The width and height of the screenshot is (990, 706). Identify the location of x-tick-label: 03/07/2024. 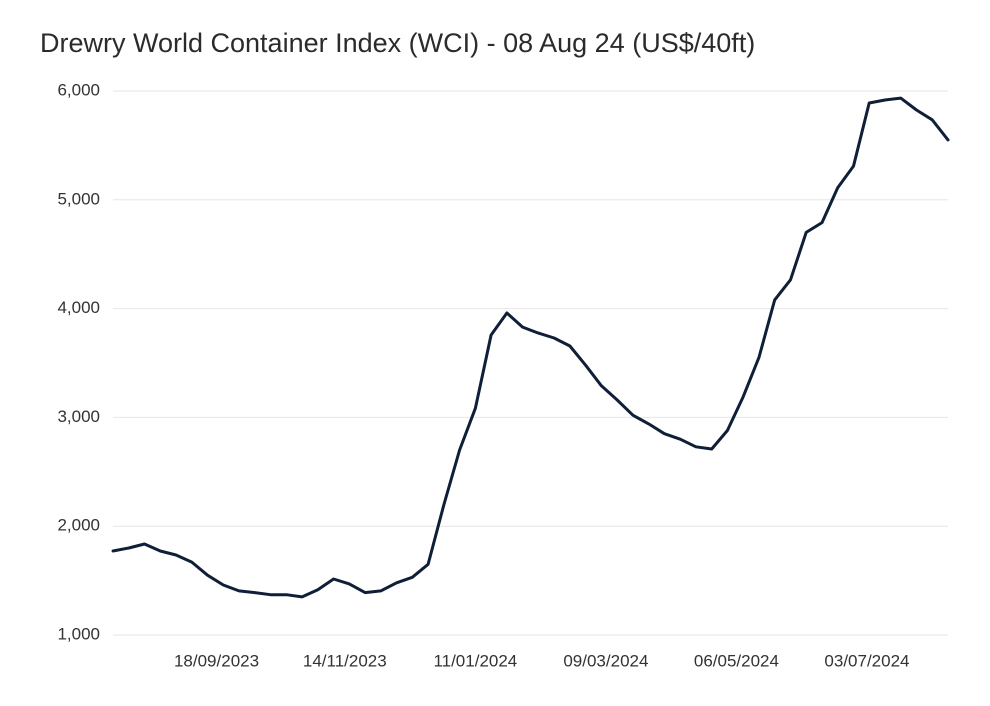
(866, 660).